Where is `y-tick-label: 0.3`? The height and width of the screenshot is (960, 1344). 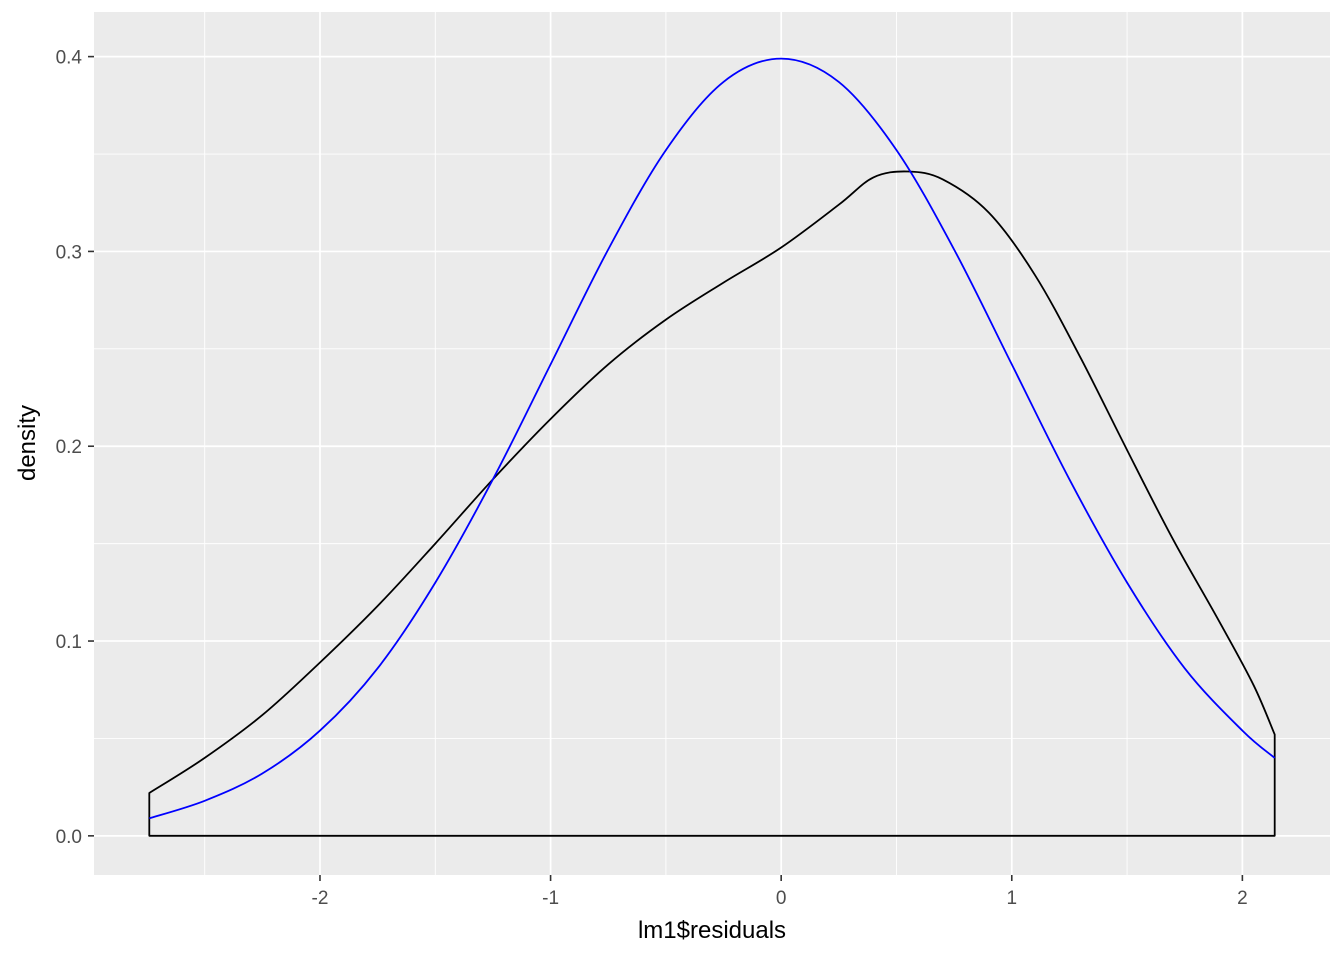
y-tick-label: 0.3 is located at coordinates (69, 252).